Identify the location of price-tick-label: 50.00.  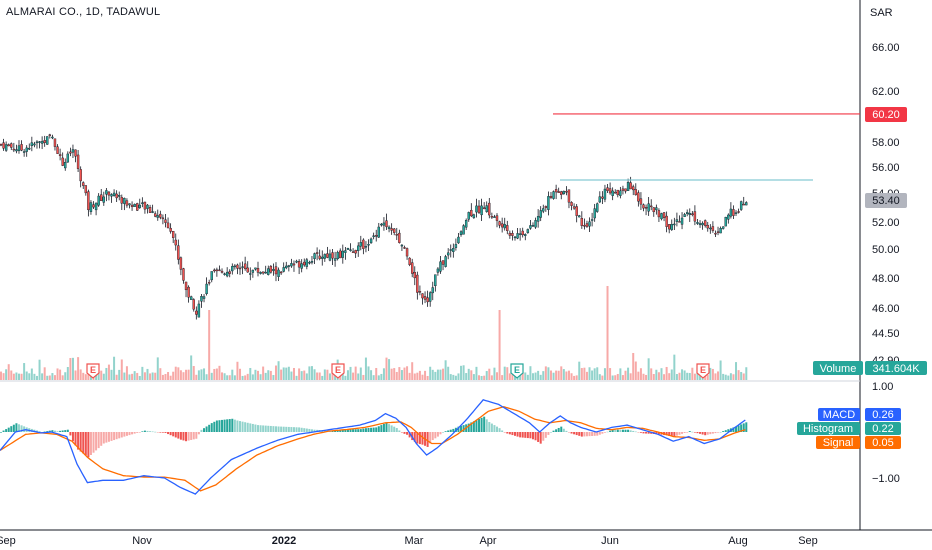
(886, 250).